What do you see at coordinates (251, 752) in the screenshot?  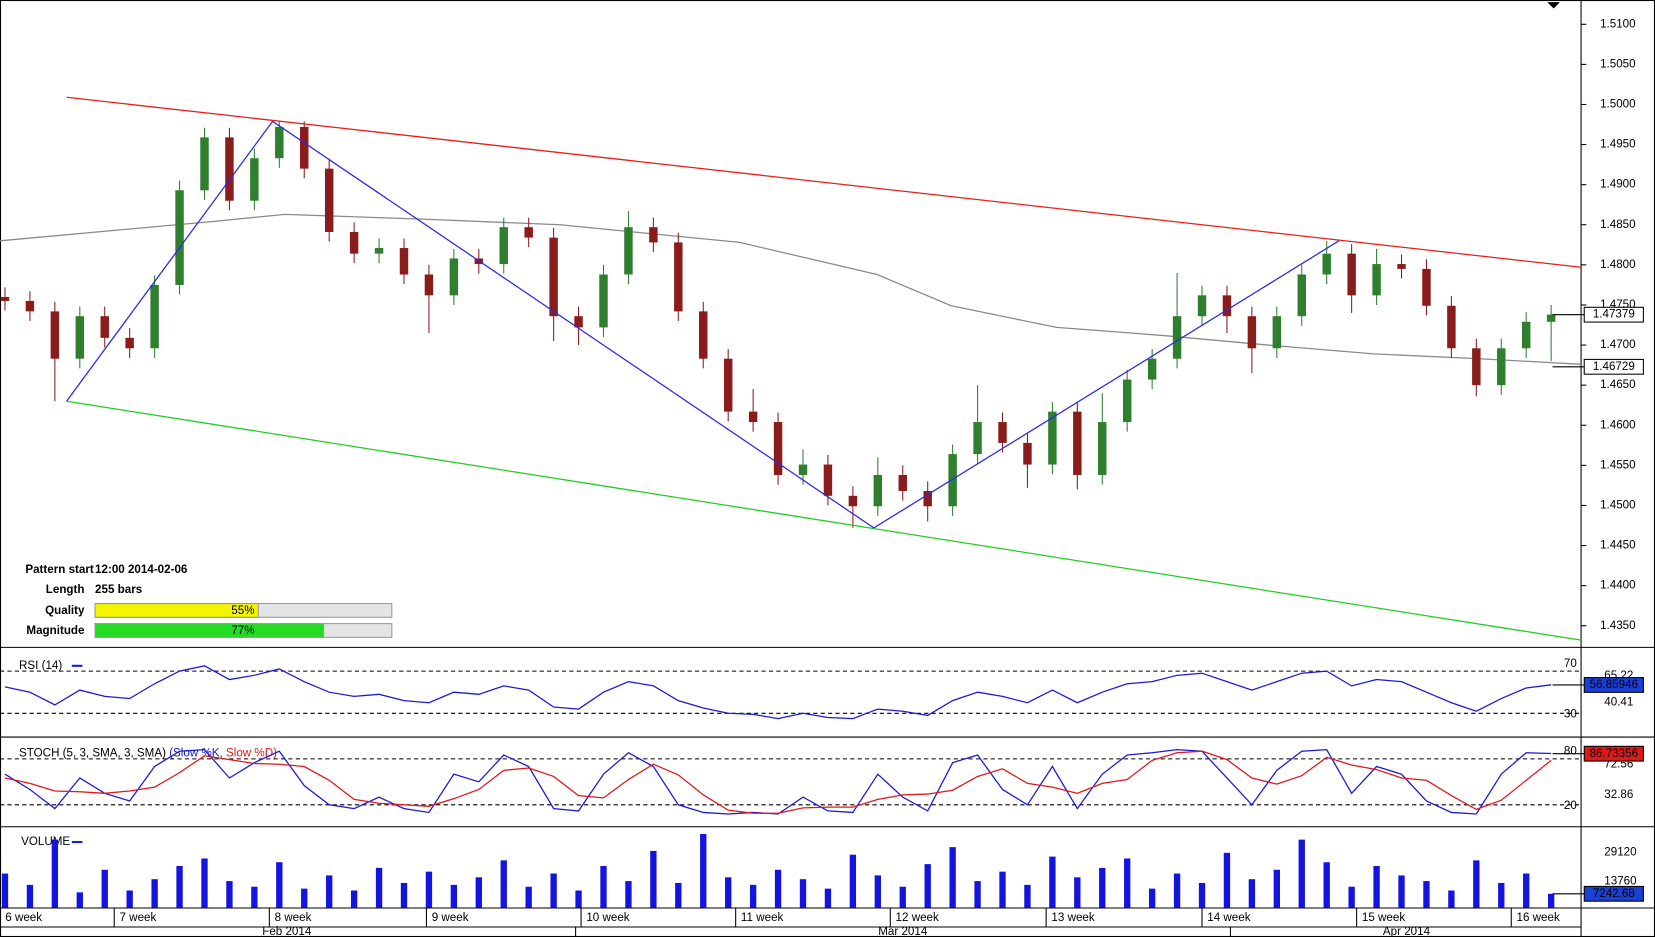 I see `legend-d: Slow %D)` at bounding box center [251, 752].